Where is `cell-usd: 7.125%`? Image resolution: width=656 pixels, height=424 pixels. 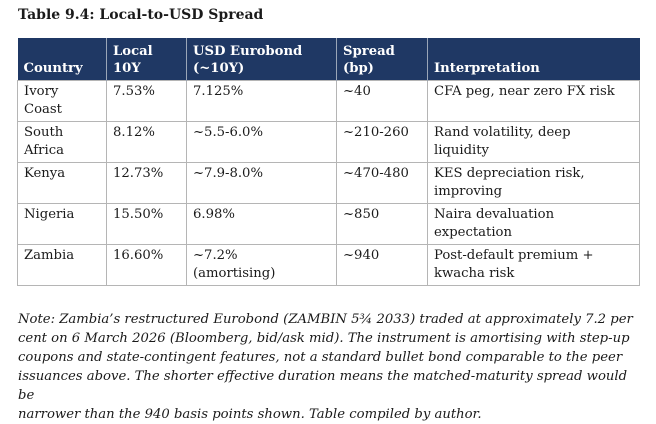 cell-usd: 7.125% is located at coordinates (261, 101).